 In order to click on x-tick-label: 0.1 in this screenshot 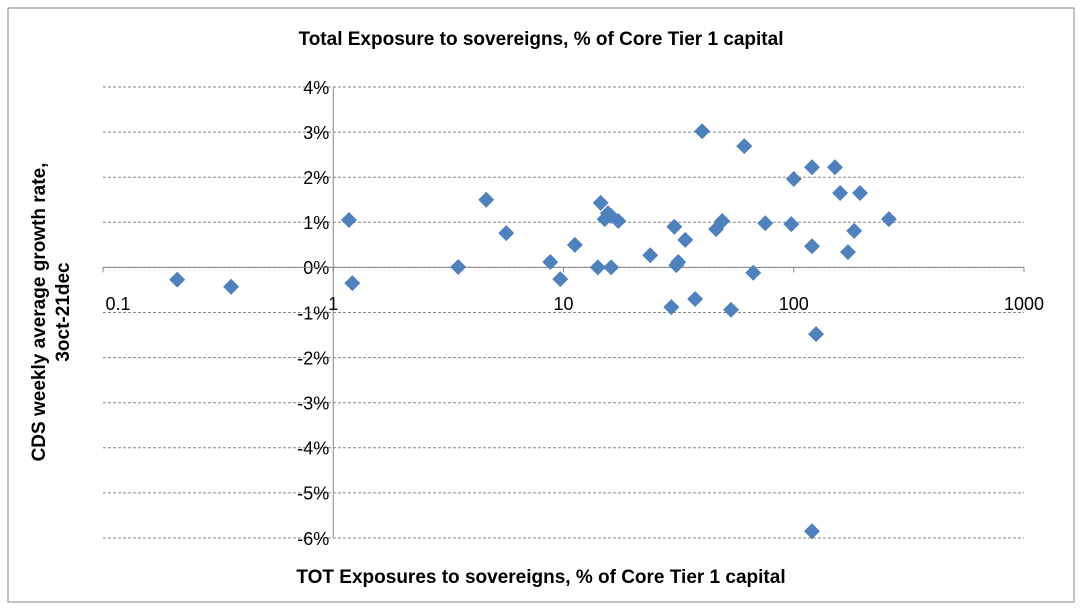, I will do `click(117, 304)`.